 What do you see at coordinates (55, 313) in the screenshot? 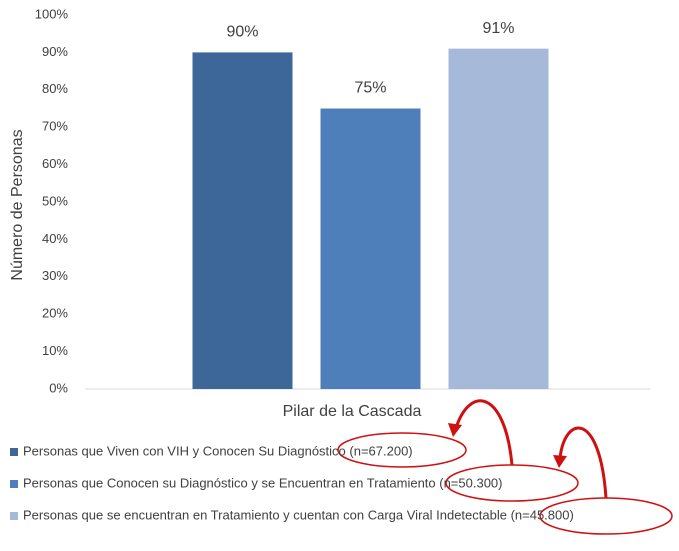
I see `y-tick-label: 20%` at bounding box center [55, 313].